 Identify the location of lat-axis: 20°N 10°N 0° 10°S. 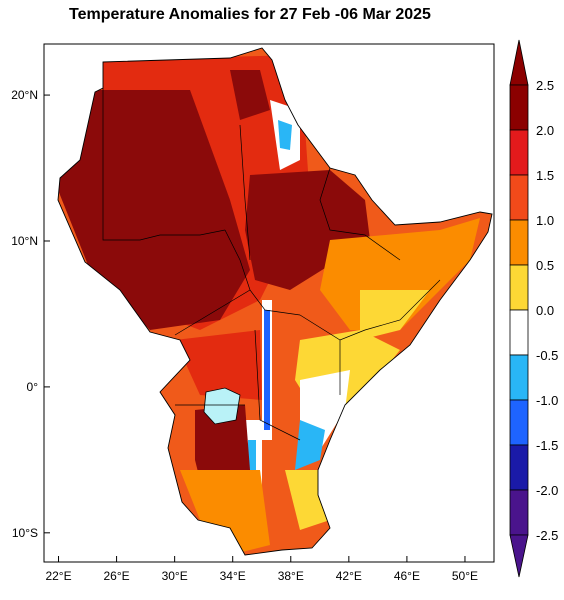
(30, 314).